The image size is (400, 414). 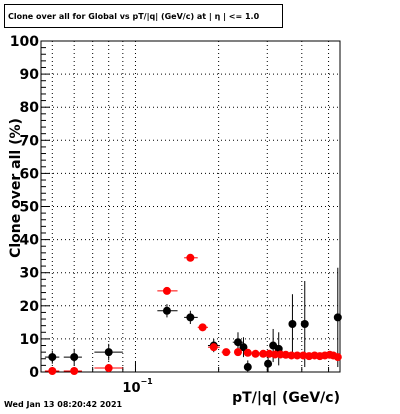 What do you see at coordinates (34, 373) in the screenshot?
I see `y-tick-label: 0` at bounding box center [34, 373].